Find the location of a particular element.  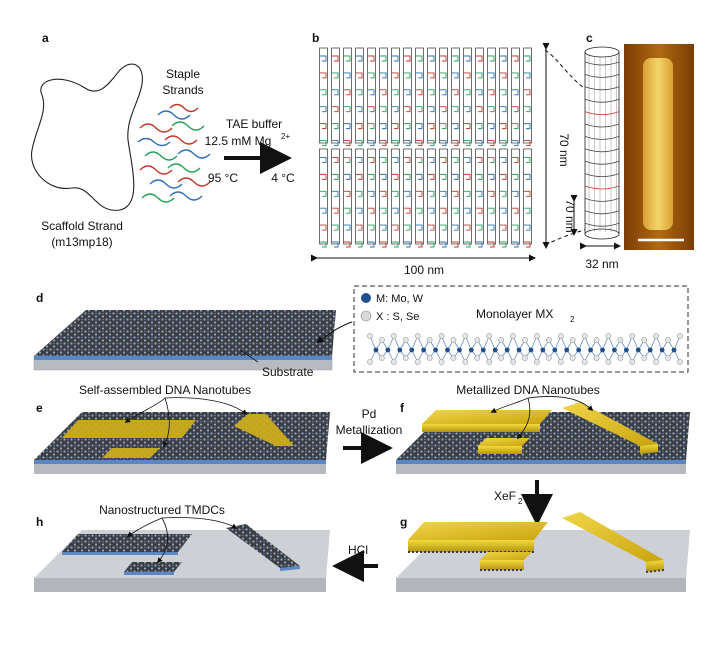

legend-x: X : S, Se is located at coordinates (397, 317).